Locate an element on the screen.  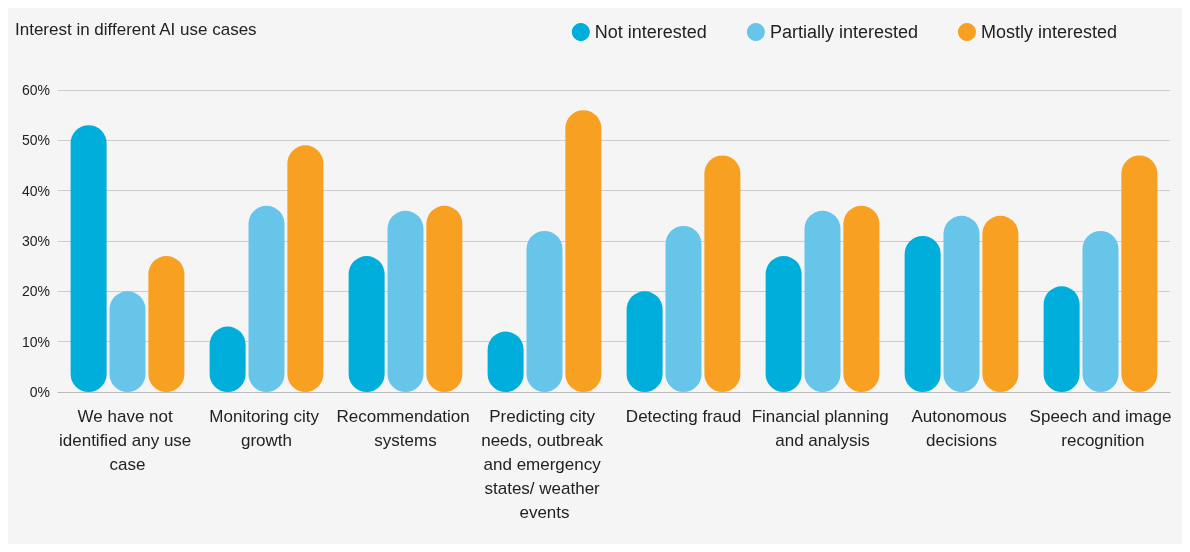
x-tick-label: Speech and image recognition is located at coordinates (1100, 428).